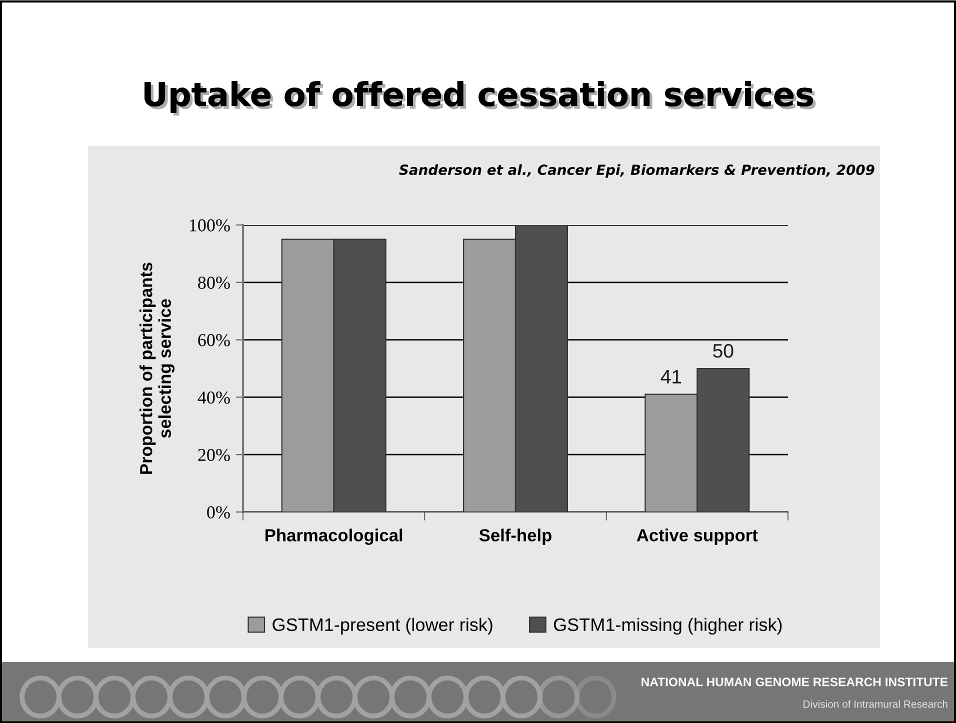  I want to click on data-label: 41, so click(671, 377).